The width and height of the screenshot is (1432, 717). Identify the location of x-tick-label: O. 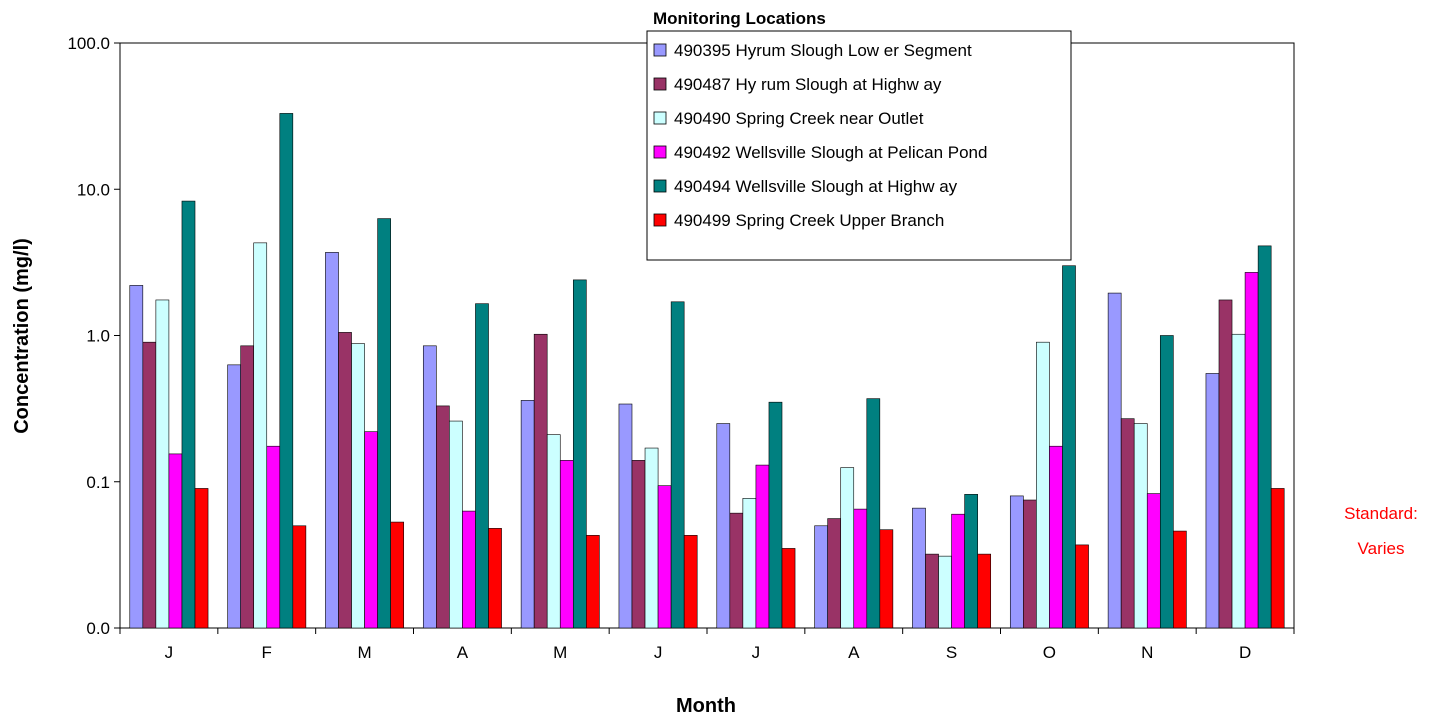
(1049, 652).